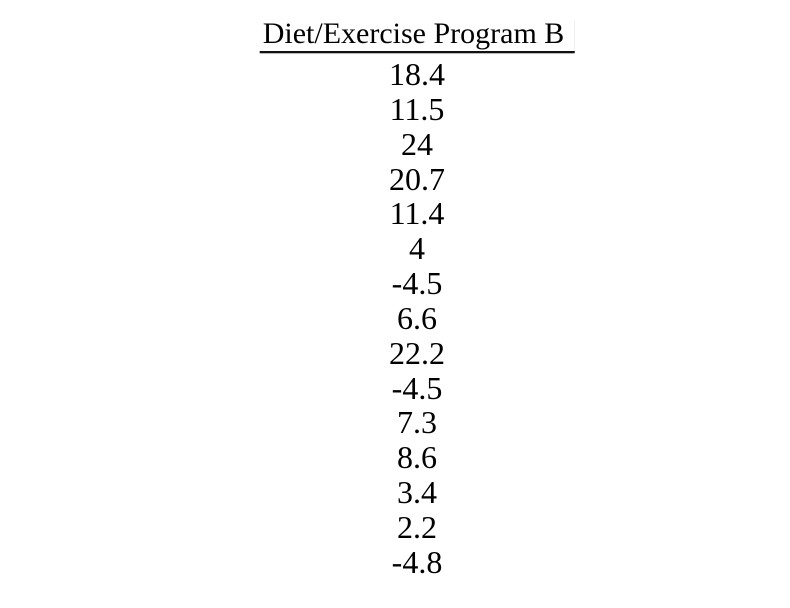 Image resolution: width=790 pixels, height=608 pixels. I want to click on value-cell: 24, so click(417, 143).